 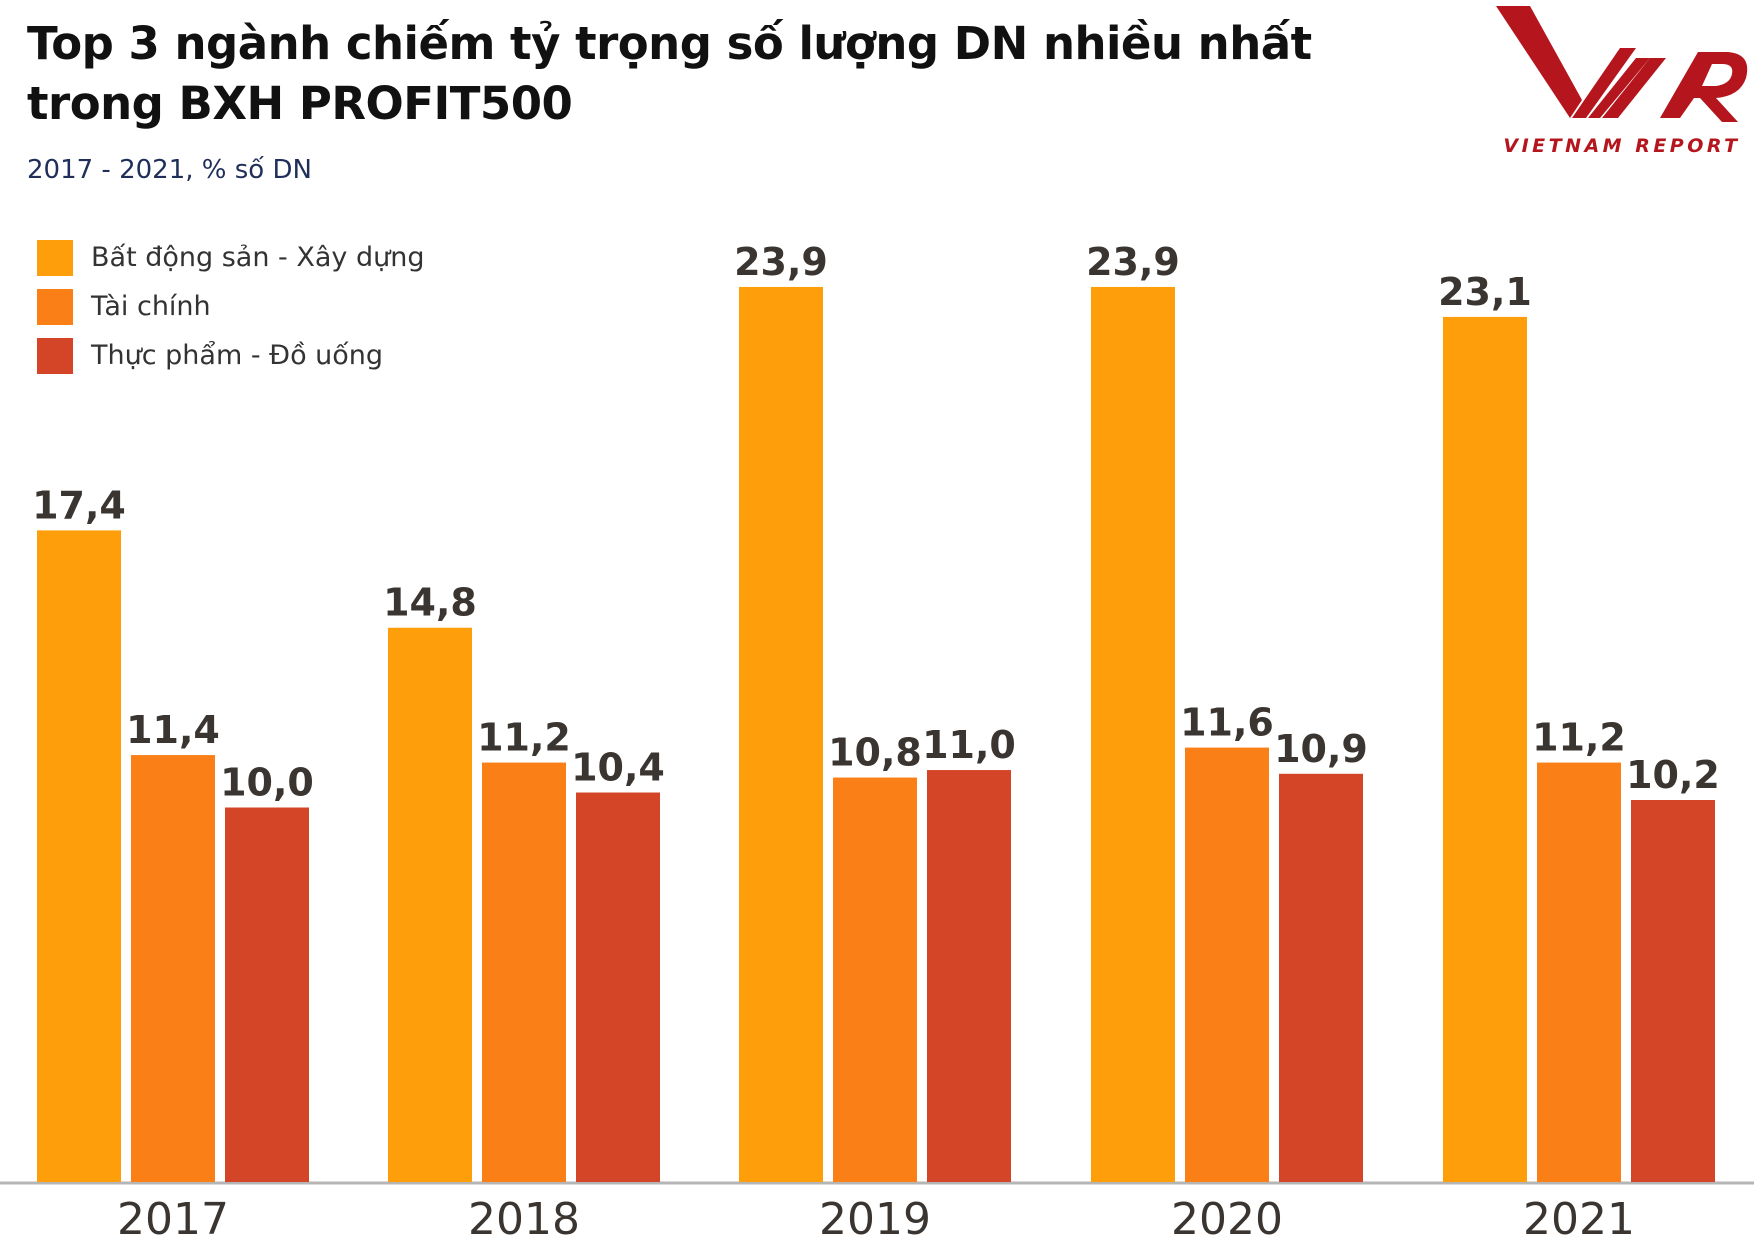 What do you see at coordinates (151, 306) in the screenshot?
I see `legend-label: Tài chính` at bounding box center [151, 306].